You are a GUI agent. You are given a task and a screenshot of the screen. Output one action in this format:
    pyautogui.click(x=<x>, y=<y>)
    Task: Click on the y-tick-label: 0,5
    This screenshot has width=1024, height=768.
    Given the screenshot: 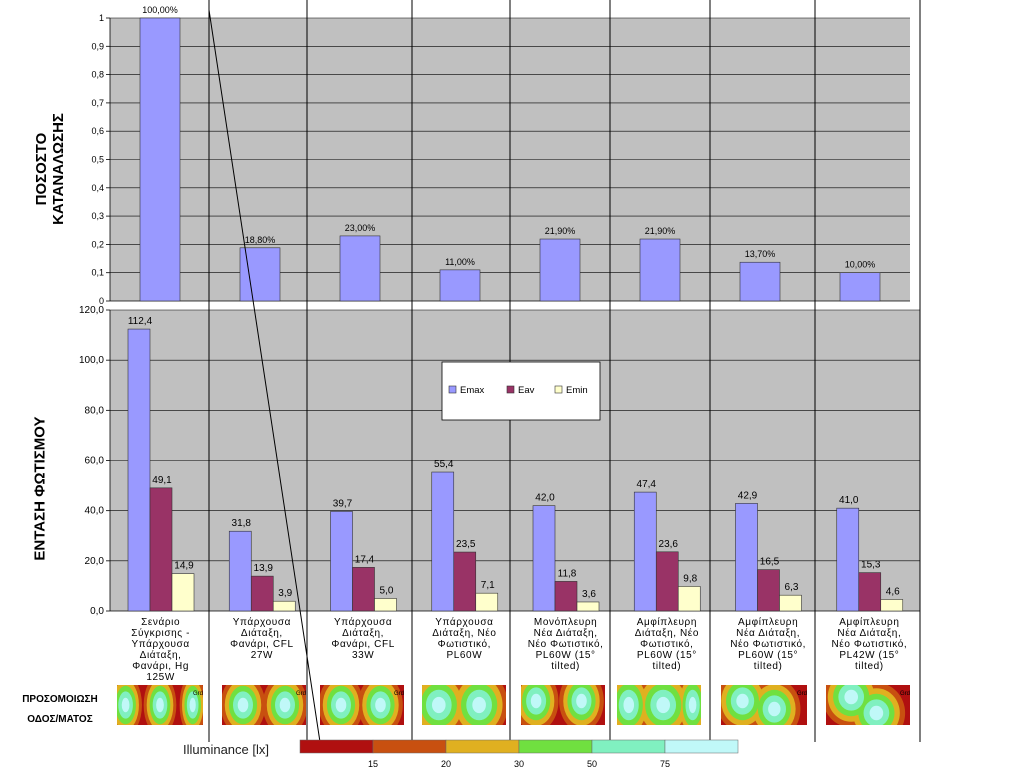 What is the action you would take?
    pyautogui.click(x=97, y=160)
    